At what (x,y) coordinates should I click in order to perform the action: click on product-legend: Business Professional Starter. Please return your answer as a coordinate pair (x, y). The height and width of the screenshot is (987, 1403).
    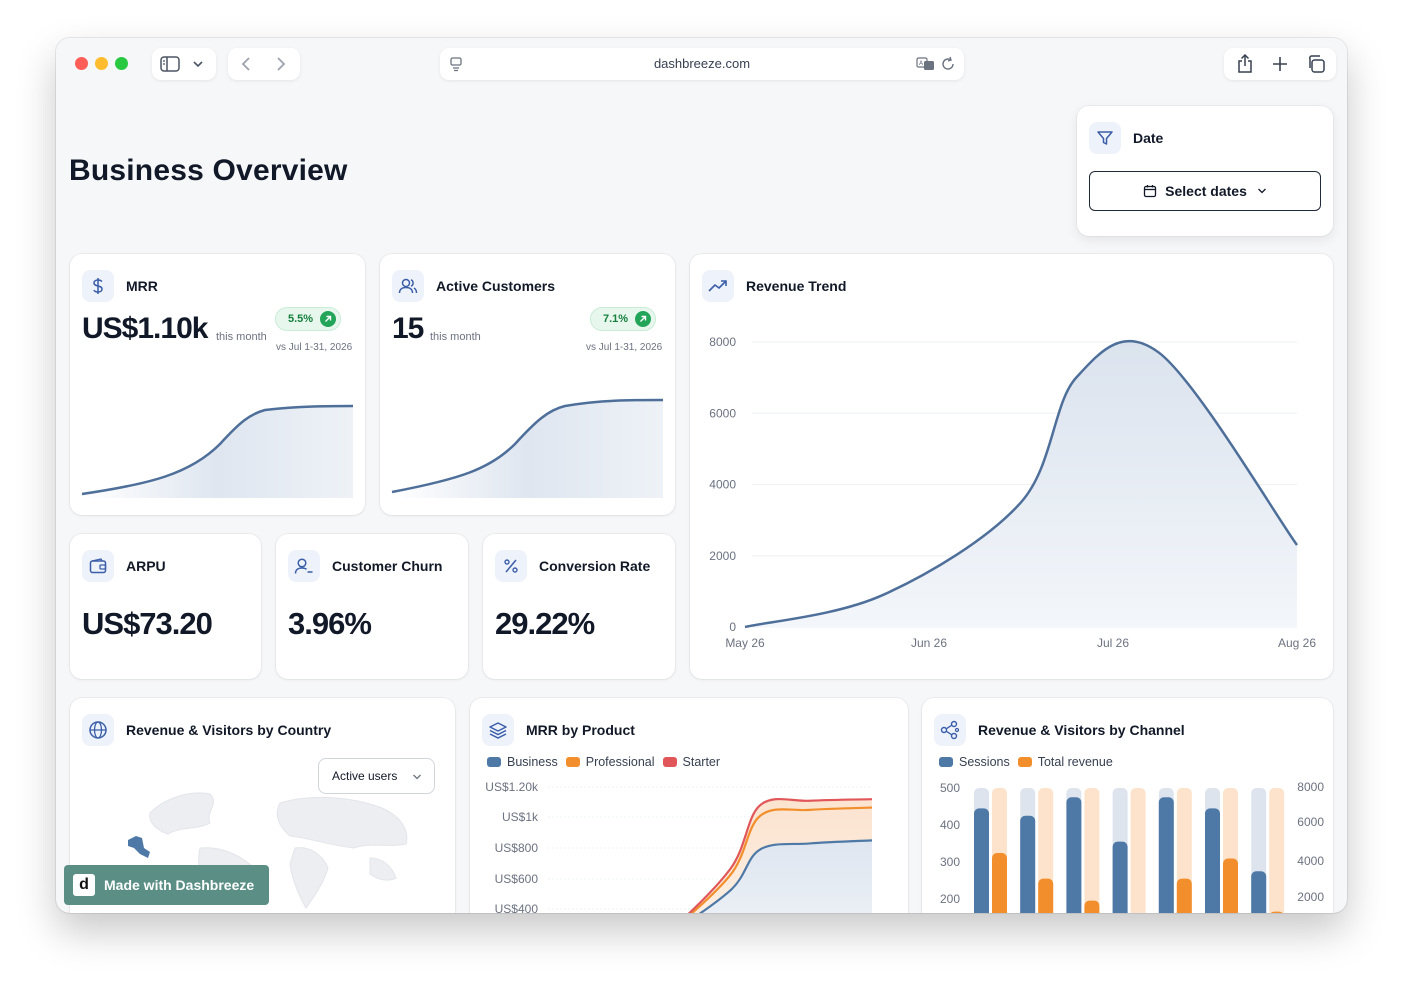
    Looking at the image, I should click on (607, 762).